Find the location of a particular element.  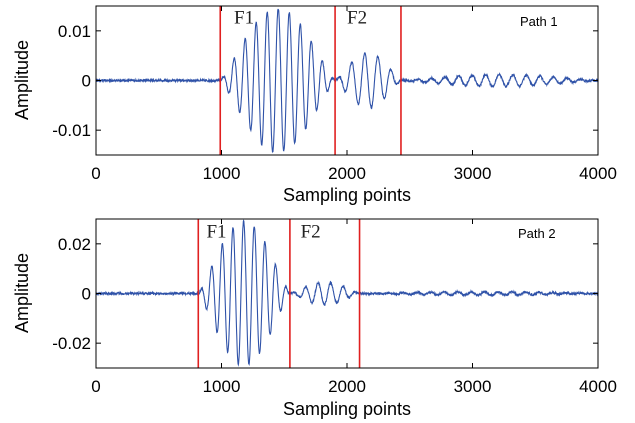

y-tick-label: 0.02 is located at coordinates (74, 244).